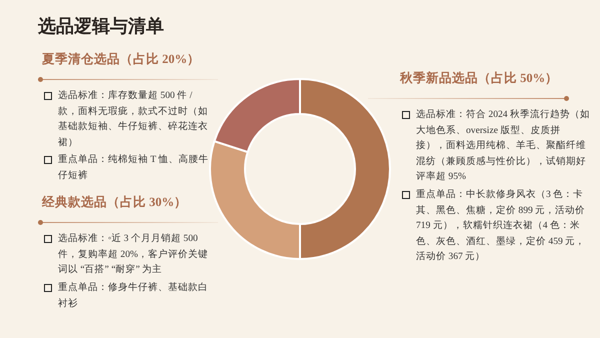 The width and height of the screenshot is (600, 338). Describe the element at coordinates (133, 295) in the screenshot. I see `text: 重点单品：修身牛仔裤、基础款白衬衫` at that location.